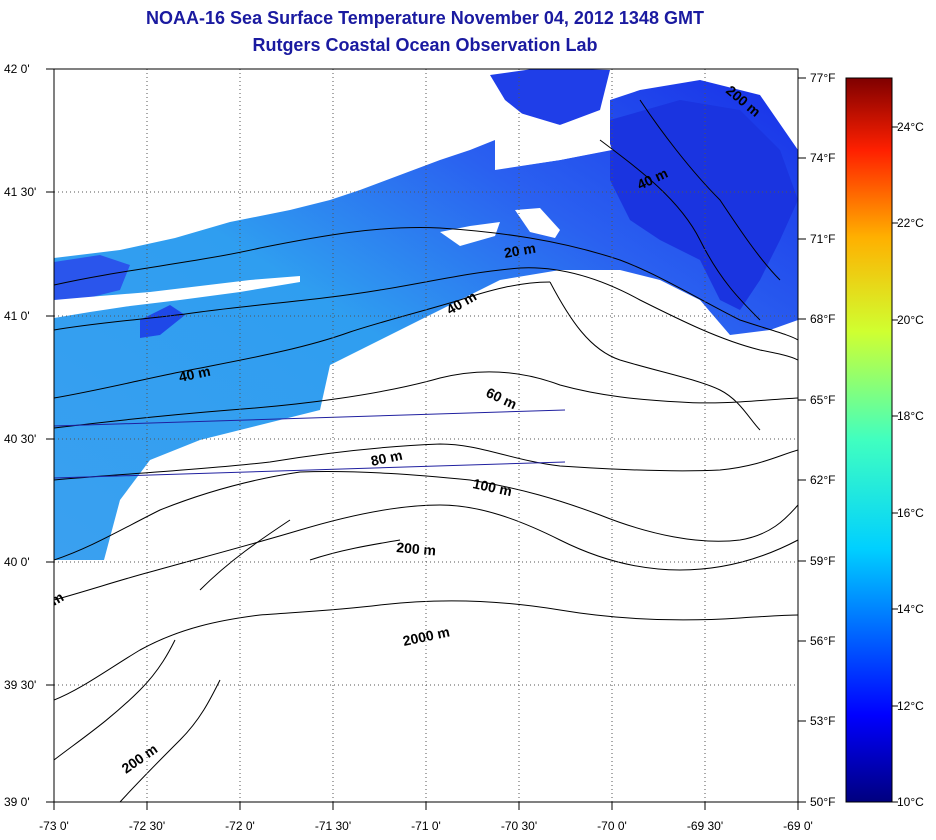  Describe the element at coordinates (822, 319) in the screenshot. I see `f-label-68: 68°F` at that location.